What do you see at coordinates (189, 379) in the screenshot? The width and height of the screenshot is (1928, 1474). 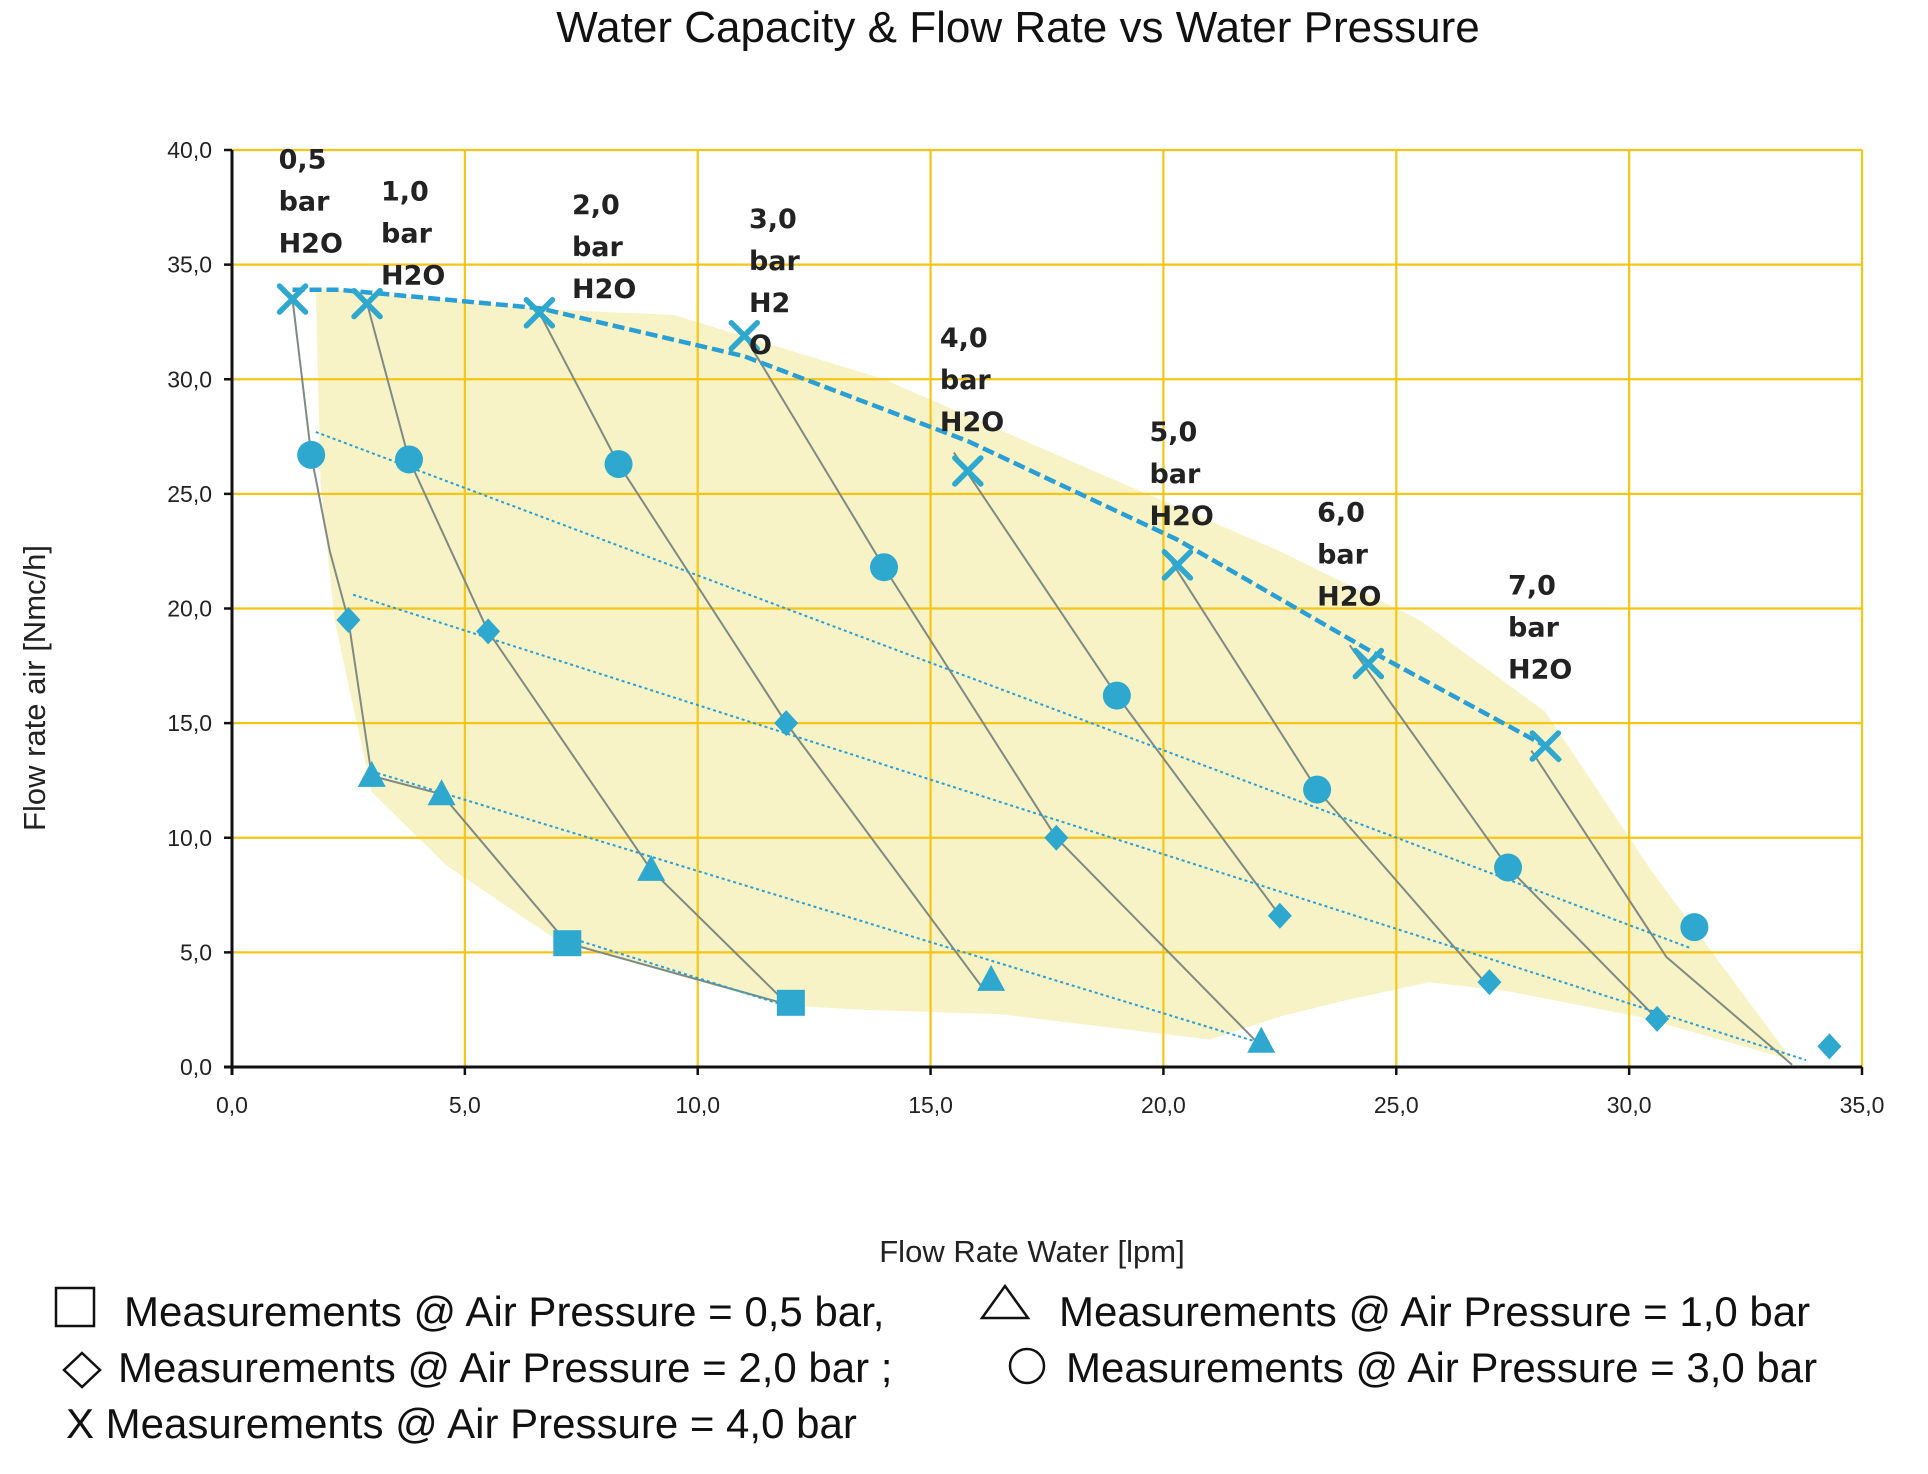 I see `y-tick-label: 30,0` at bounding box center [189, 379].